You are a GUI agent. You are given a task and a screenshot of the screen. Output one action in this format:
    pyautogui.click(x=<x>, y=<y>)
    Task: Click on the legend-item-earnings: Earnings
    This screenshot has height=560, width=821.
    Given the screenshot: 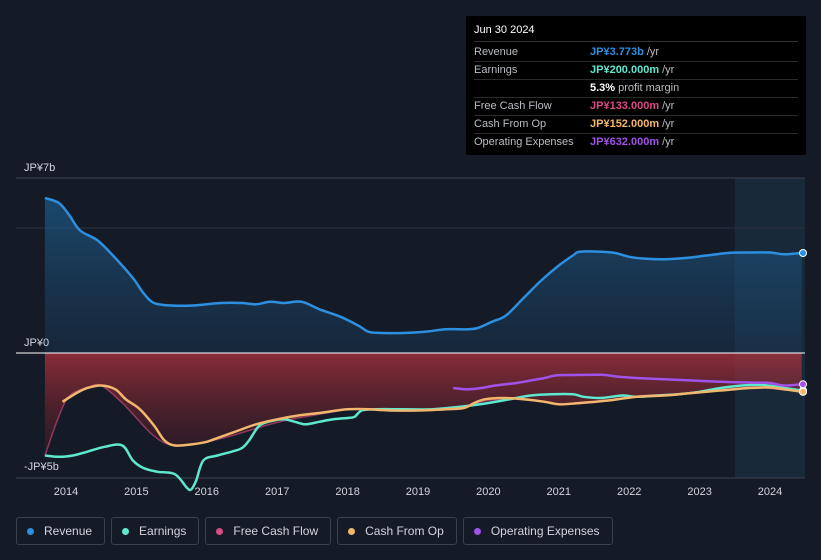 What is the action you would take?
    pyautogui.click(x=155, y=531)
    